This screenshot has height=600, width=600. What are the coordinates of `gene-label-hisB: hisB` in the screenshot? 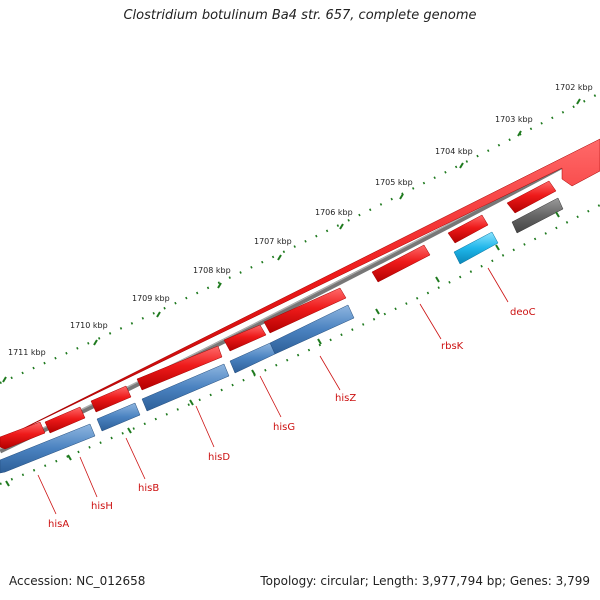 It's located at (148, 488).